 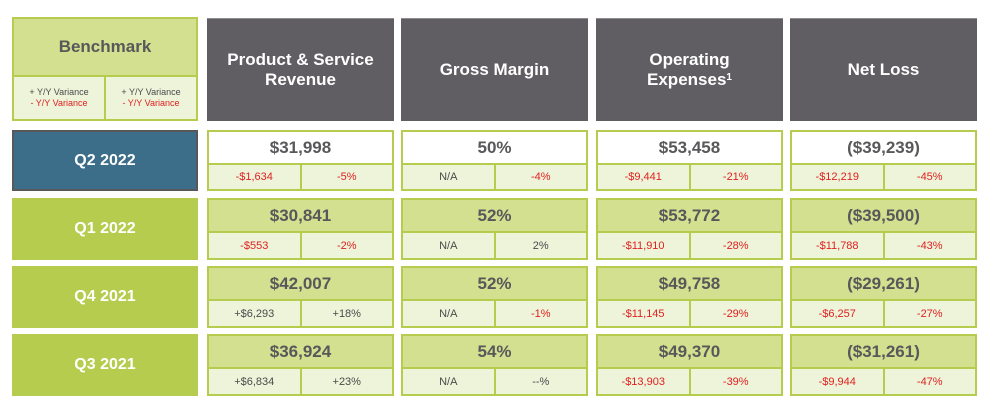 I want to click on metric-cell: $42,007 +$6,293 +18%, so click(x=300, y=297).